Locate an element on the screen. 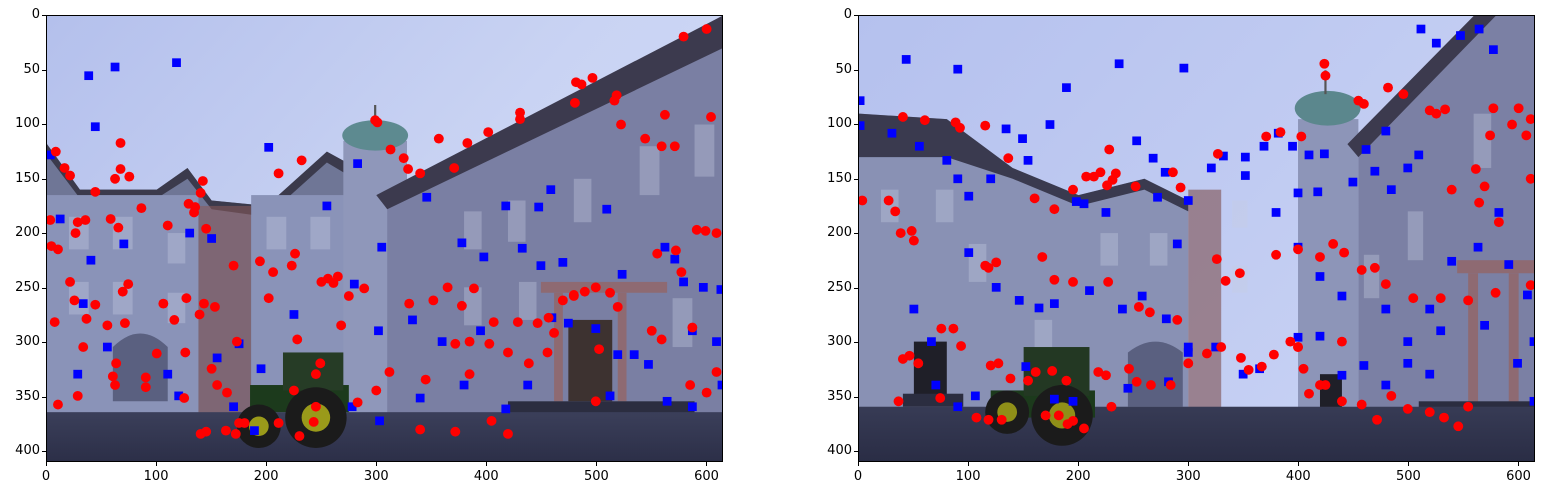 The image size is (1544, 500). y-tick-label: 0 is located at coordinates (35, 14).